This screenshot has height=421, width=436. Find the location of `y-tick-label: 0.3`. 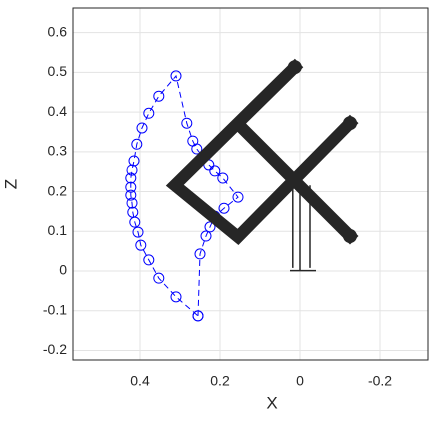

y-tick-label: 0.3 is located at coordinates (58, 151).